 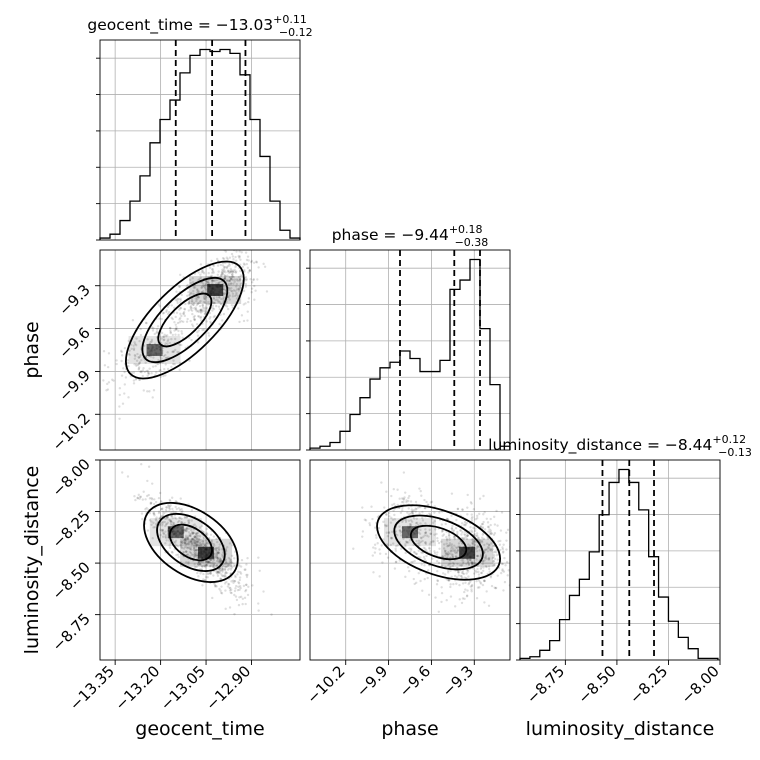 What do you see at coordinates (32, 560) in the screenshot?
I see `y-axis-label: luminosity_distance` at bounding box center [32, 560].